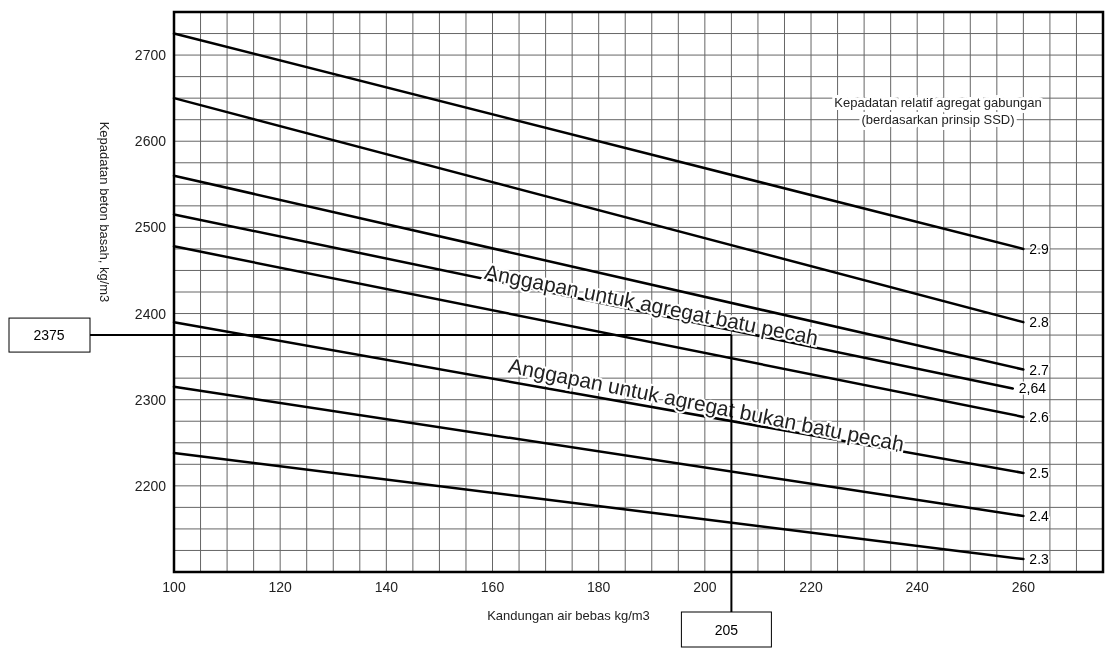  What do you see at coordinates (49, 335) in the screenshot?
I see `ref-line-label: 2375` at bounding box center [49, 335].